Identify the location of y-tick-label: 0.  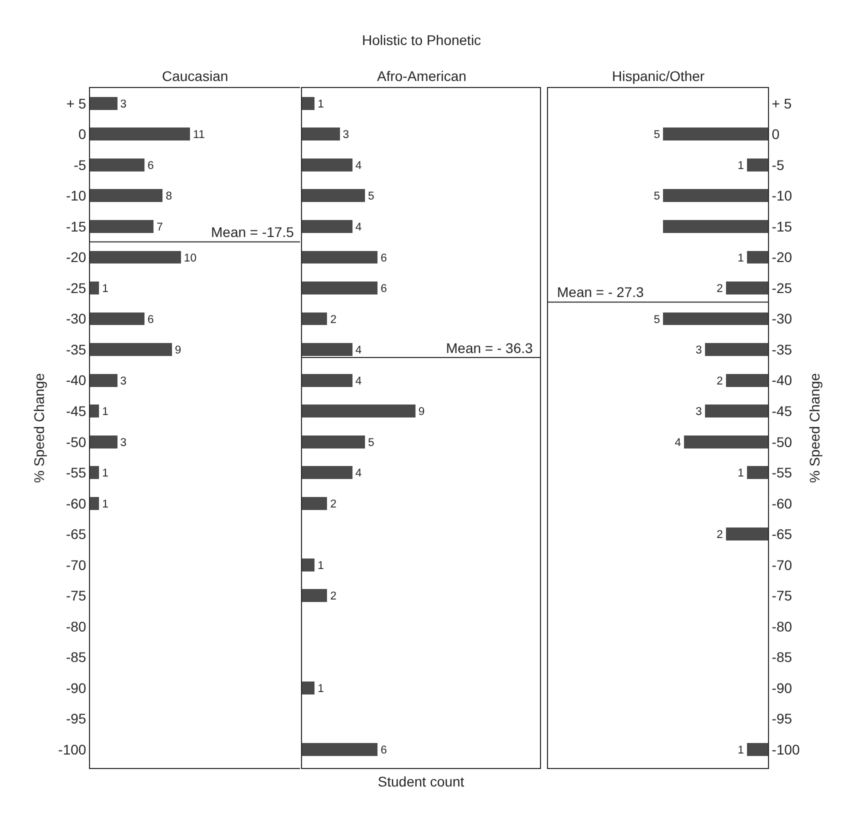
(82, 134).